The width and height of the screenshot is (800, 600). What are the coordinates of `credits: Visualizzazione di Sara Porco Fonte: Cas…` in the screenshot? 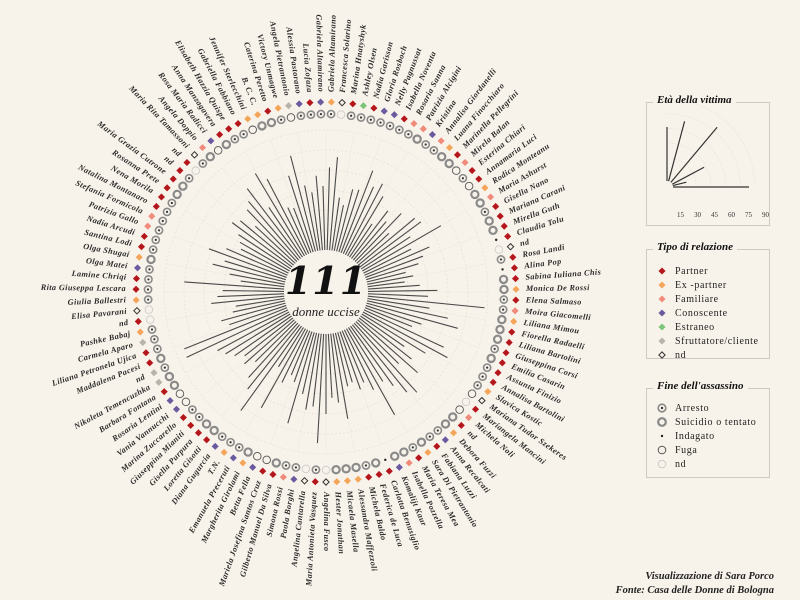 It's located at (695, 584).